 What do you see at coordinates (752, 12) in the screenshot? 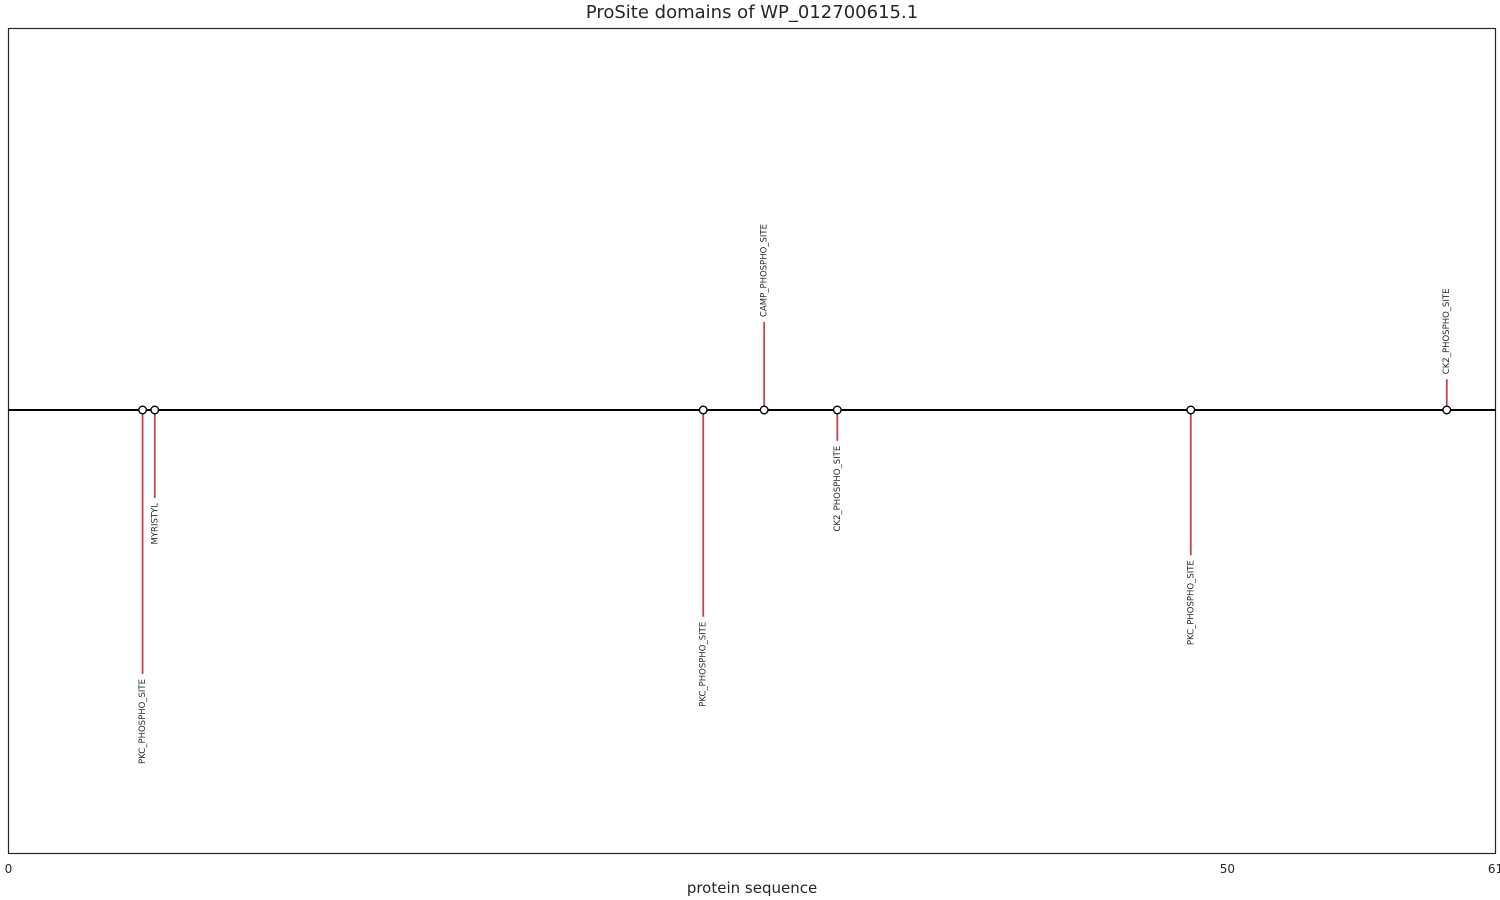
I see `chart-title: ProSite domains of WP_012700615.1` at bounding box center [752, 12].